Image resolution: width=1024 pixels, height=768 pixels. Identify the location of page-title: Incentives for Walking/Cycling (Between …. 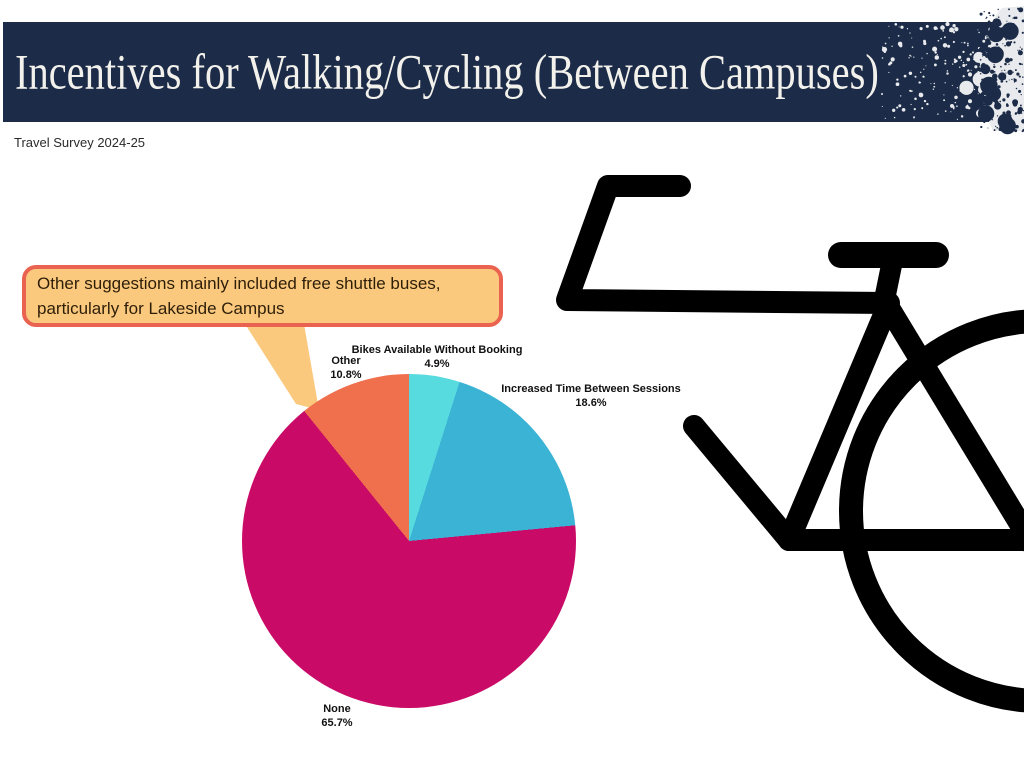
(447, 72).